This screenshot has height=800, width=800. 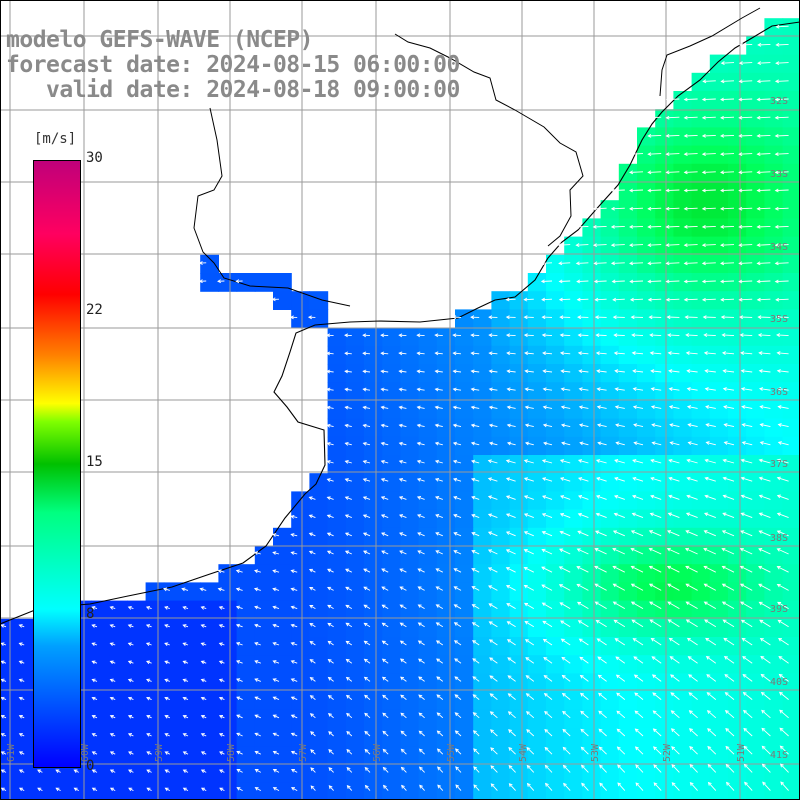 I want to click on colorbar-tick-8: 8, so click(x=90, y=614).